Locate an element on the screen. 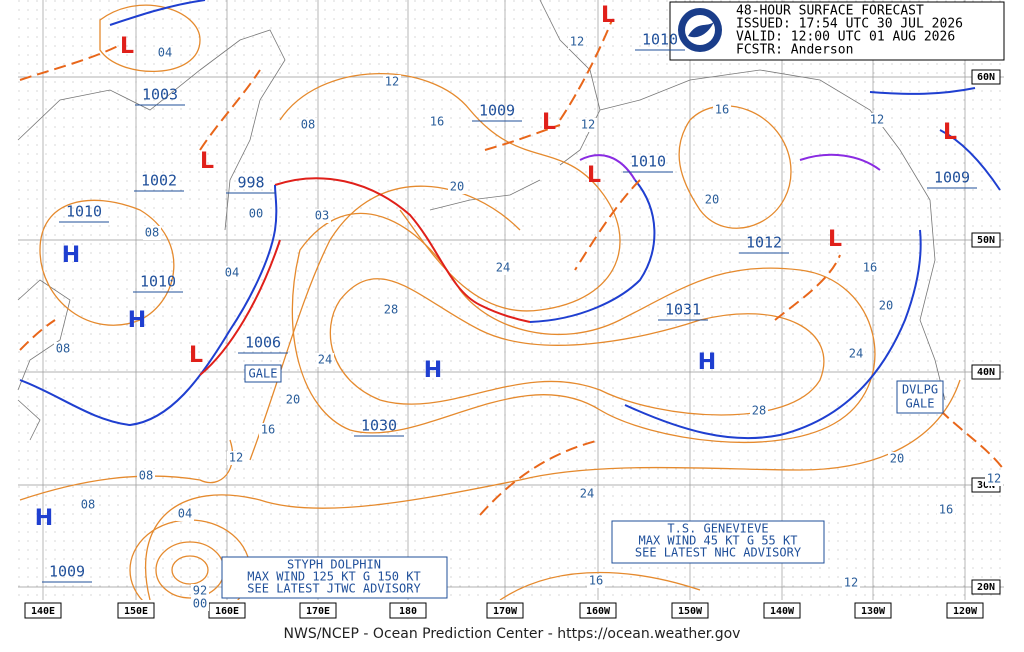 Image resolution: width=1024 pixels, height=652 pixels. latitude-label: 50N is located at coordinates (986, 240).